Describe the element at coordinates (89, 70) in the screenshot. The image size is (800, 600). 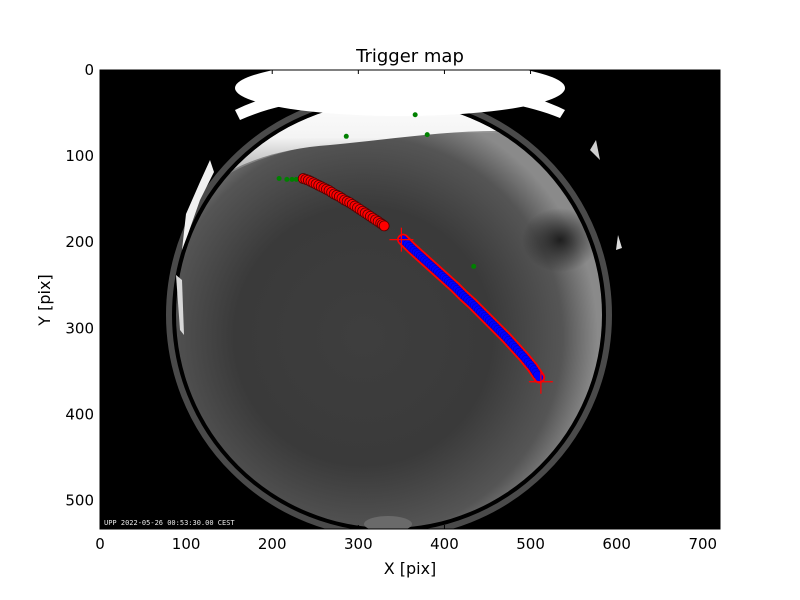
I see `y-tick-label: 0` at that location.